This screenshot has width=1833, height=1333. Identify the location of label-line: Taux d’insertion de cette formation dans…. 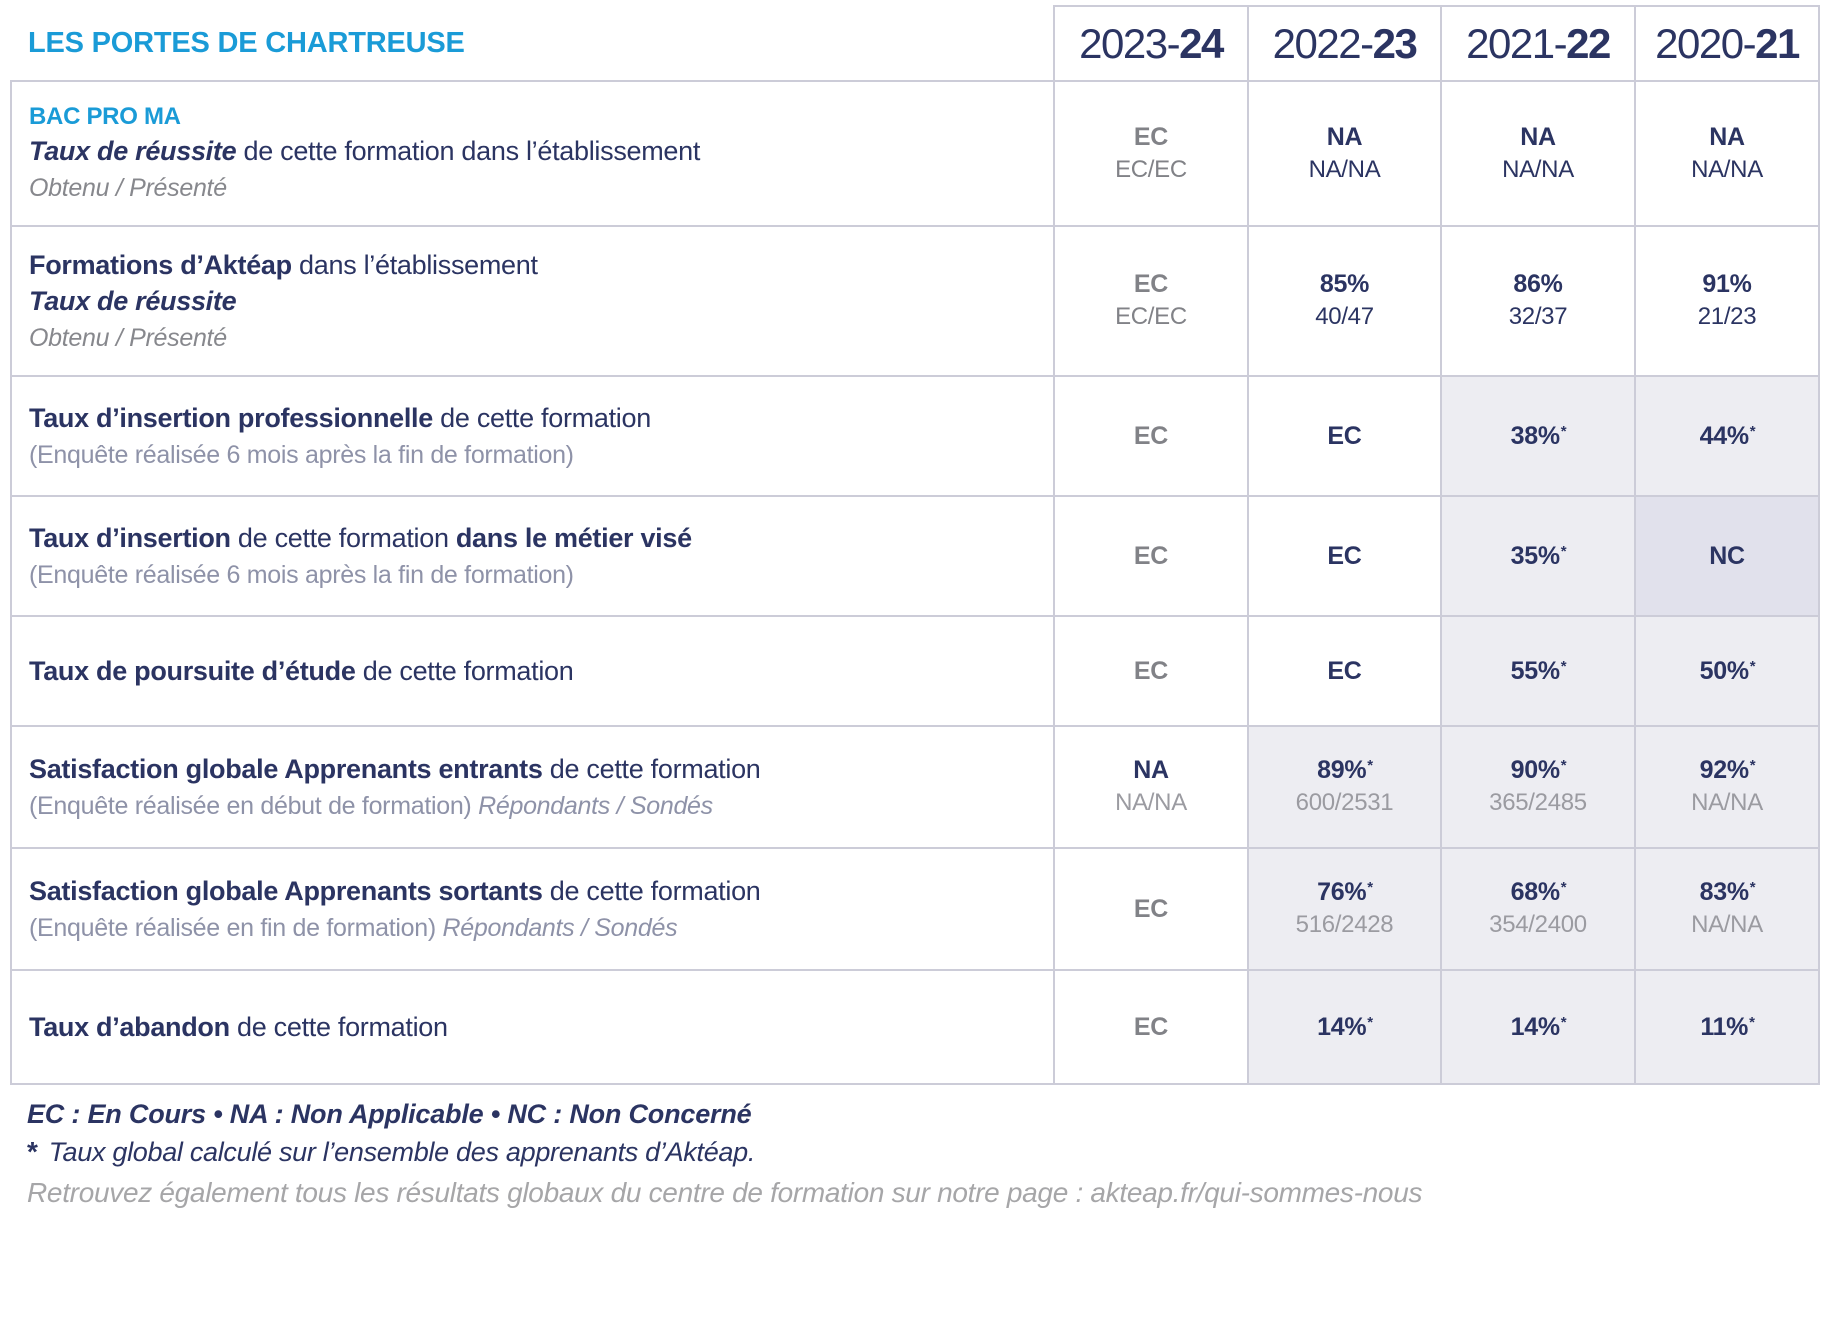
(531, 538).